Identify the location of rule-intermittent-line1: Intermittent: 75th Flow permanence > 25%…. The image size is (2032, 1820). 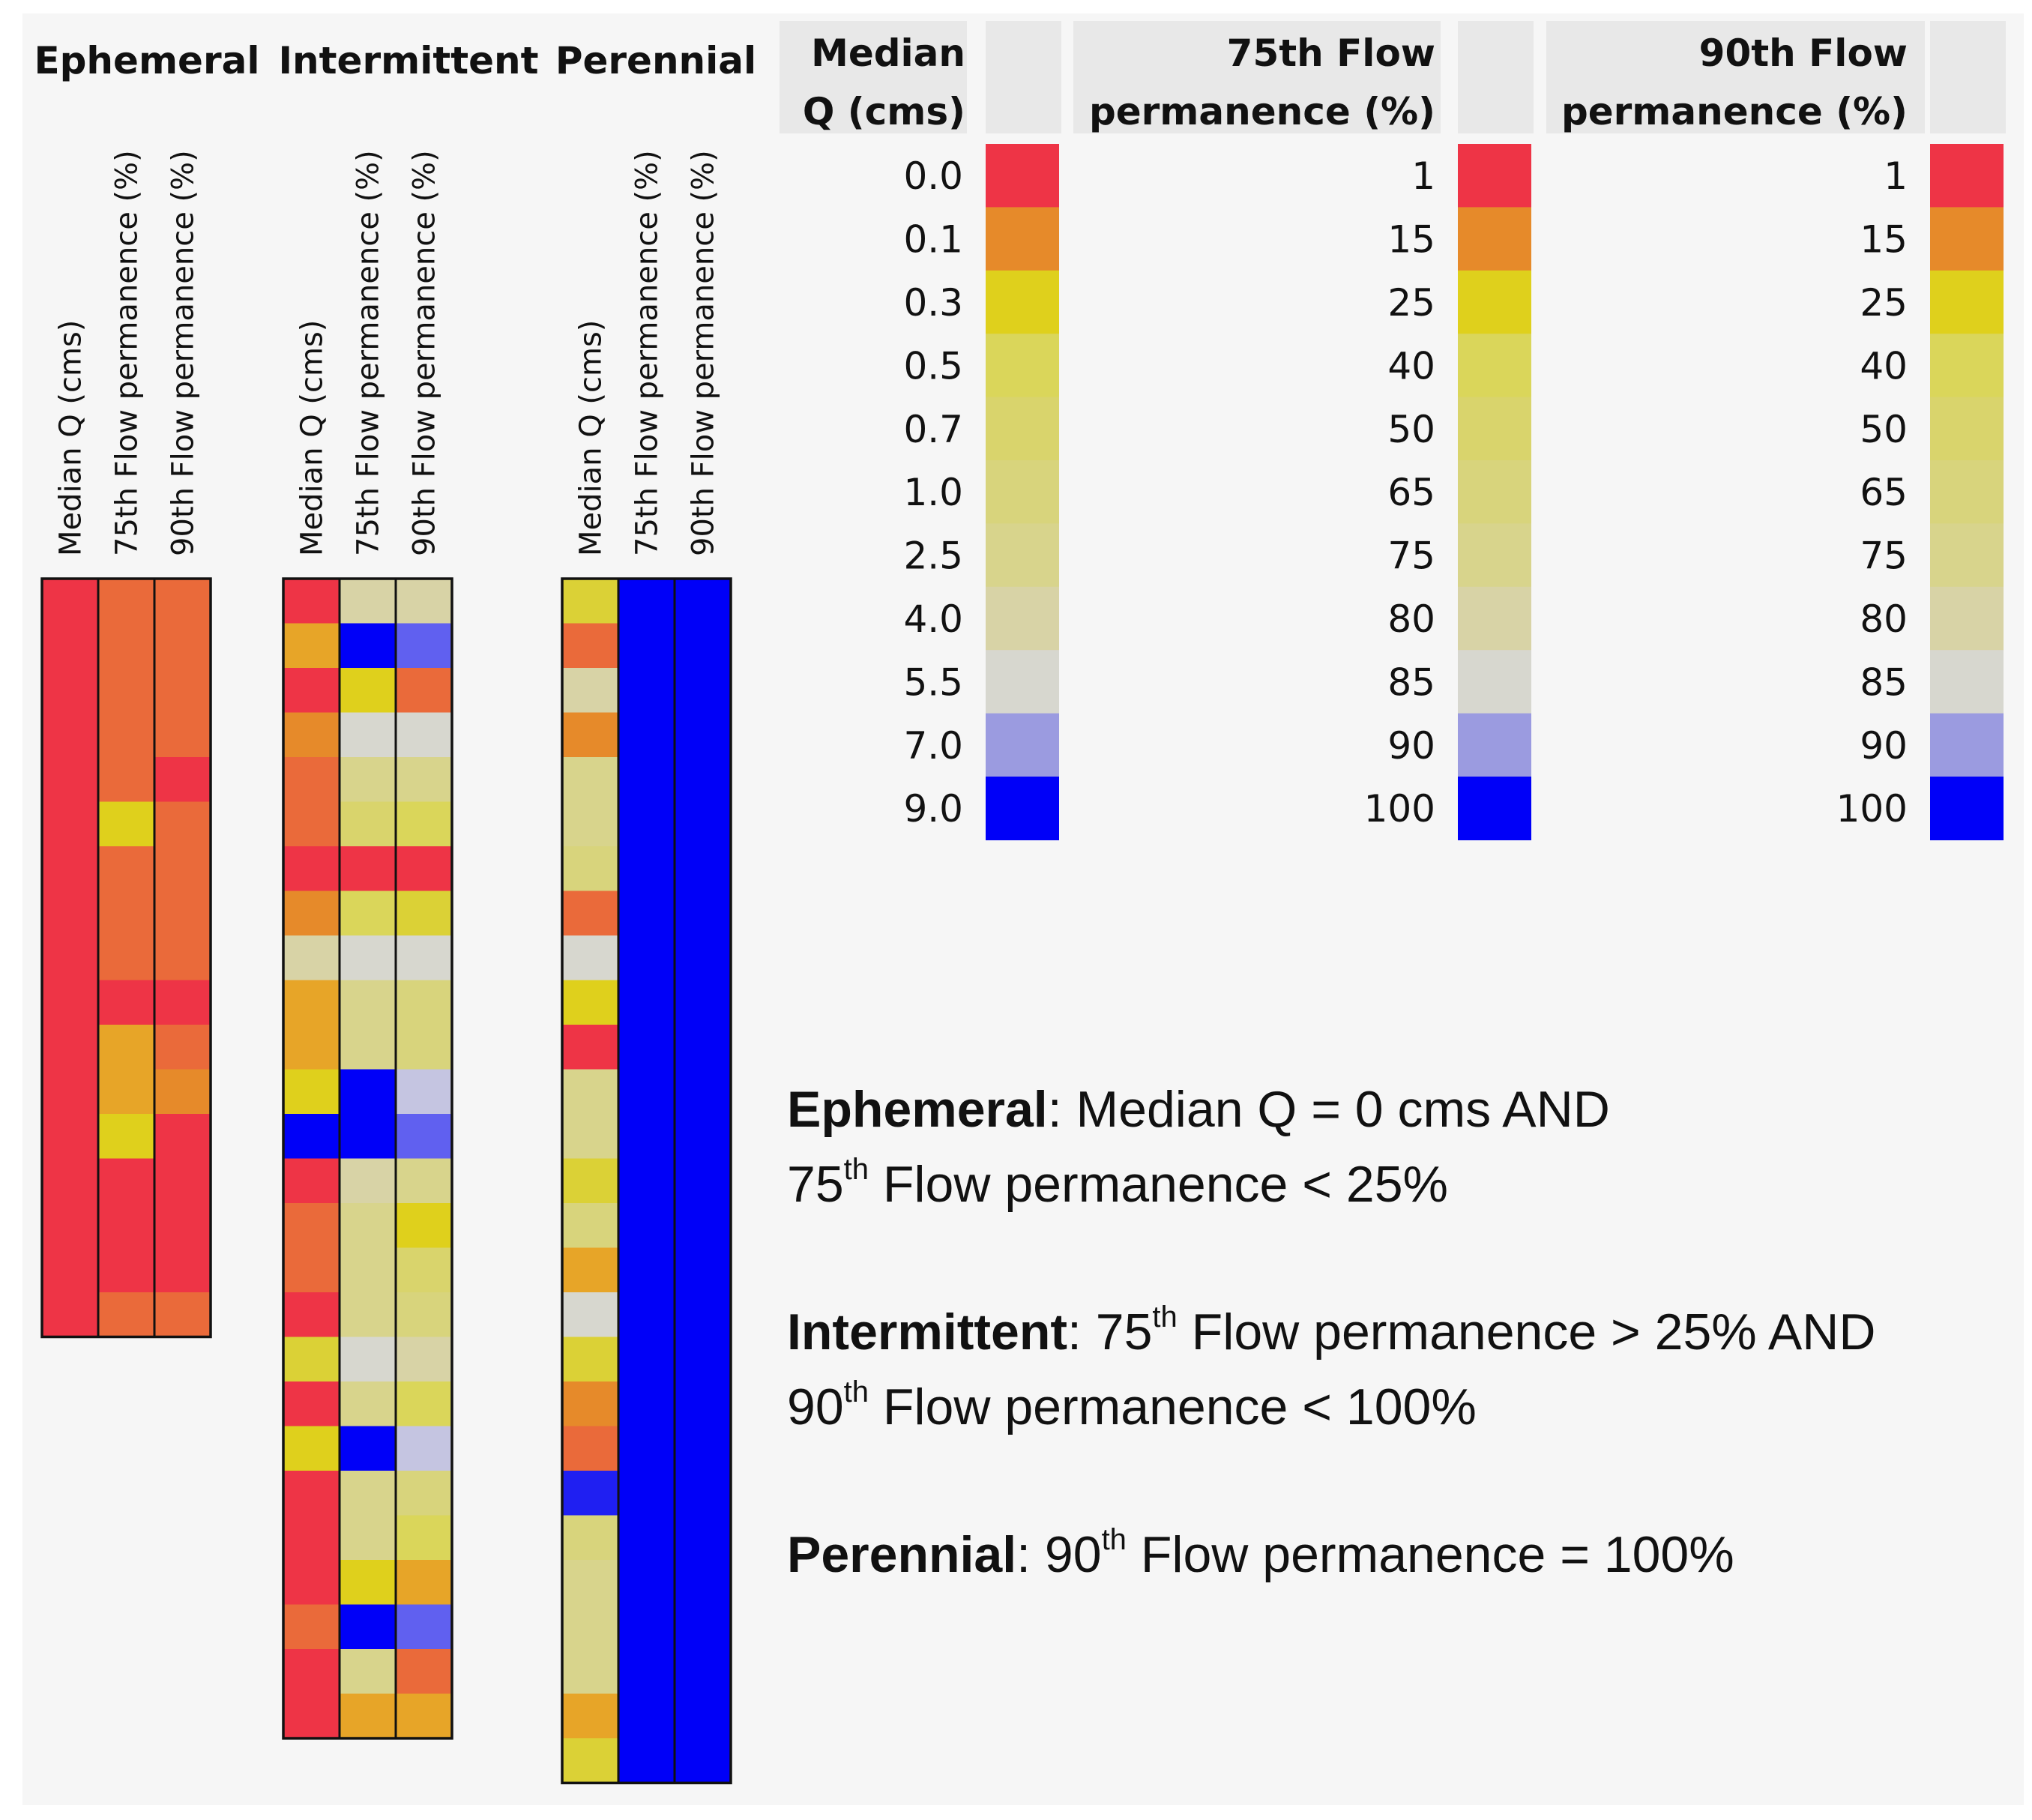
(1401, 1332).